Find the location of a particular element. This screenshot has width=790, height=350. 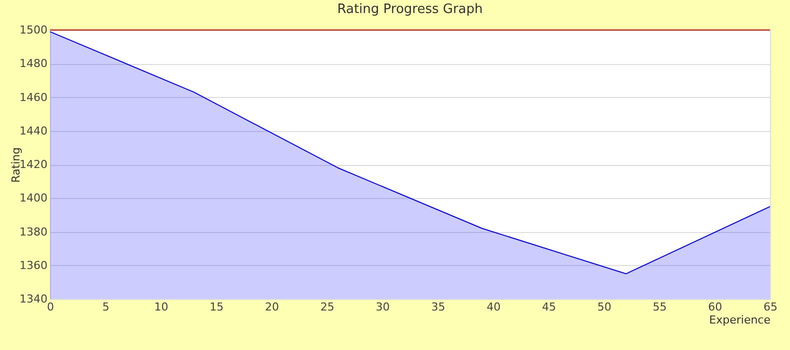

x-tick-label: 50 is located at coordinates (604, 307).